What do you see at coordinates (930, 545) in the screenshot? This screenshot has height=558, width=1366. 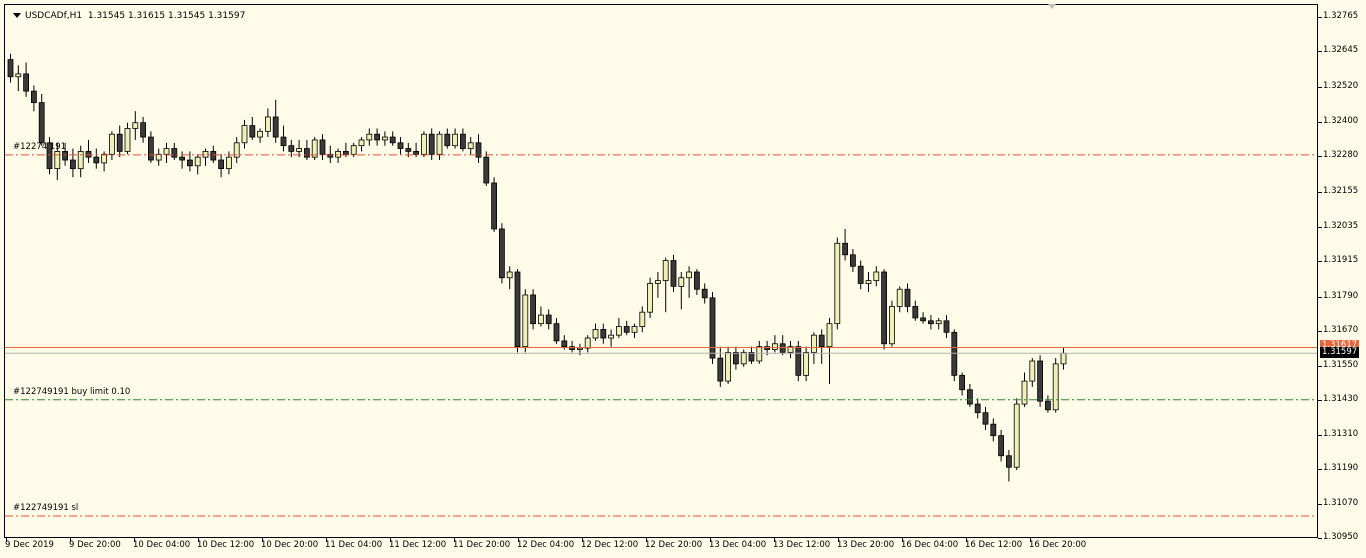 I see `time-tick-label: 16 Dec 04:00` at bounding box center [930, 545].